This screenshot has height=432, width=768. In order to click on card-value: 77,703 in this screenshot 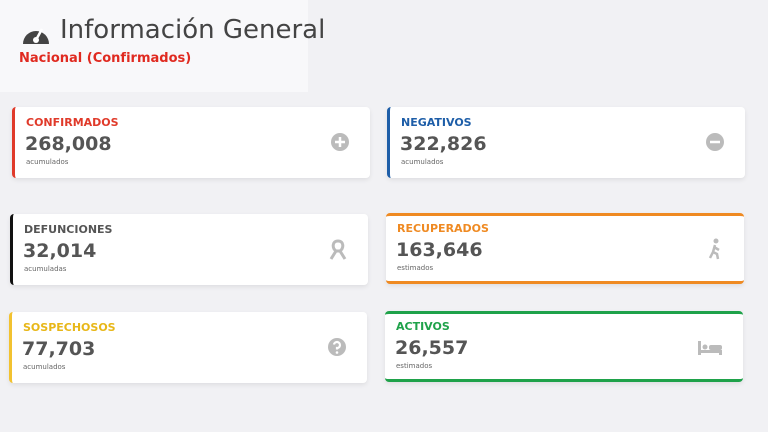, I will do `click(59, 349)`.